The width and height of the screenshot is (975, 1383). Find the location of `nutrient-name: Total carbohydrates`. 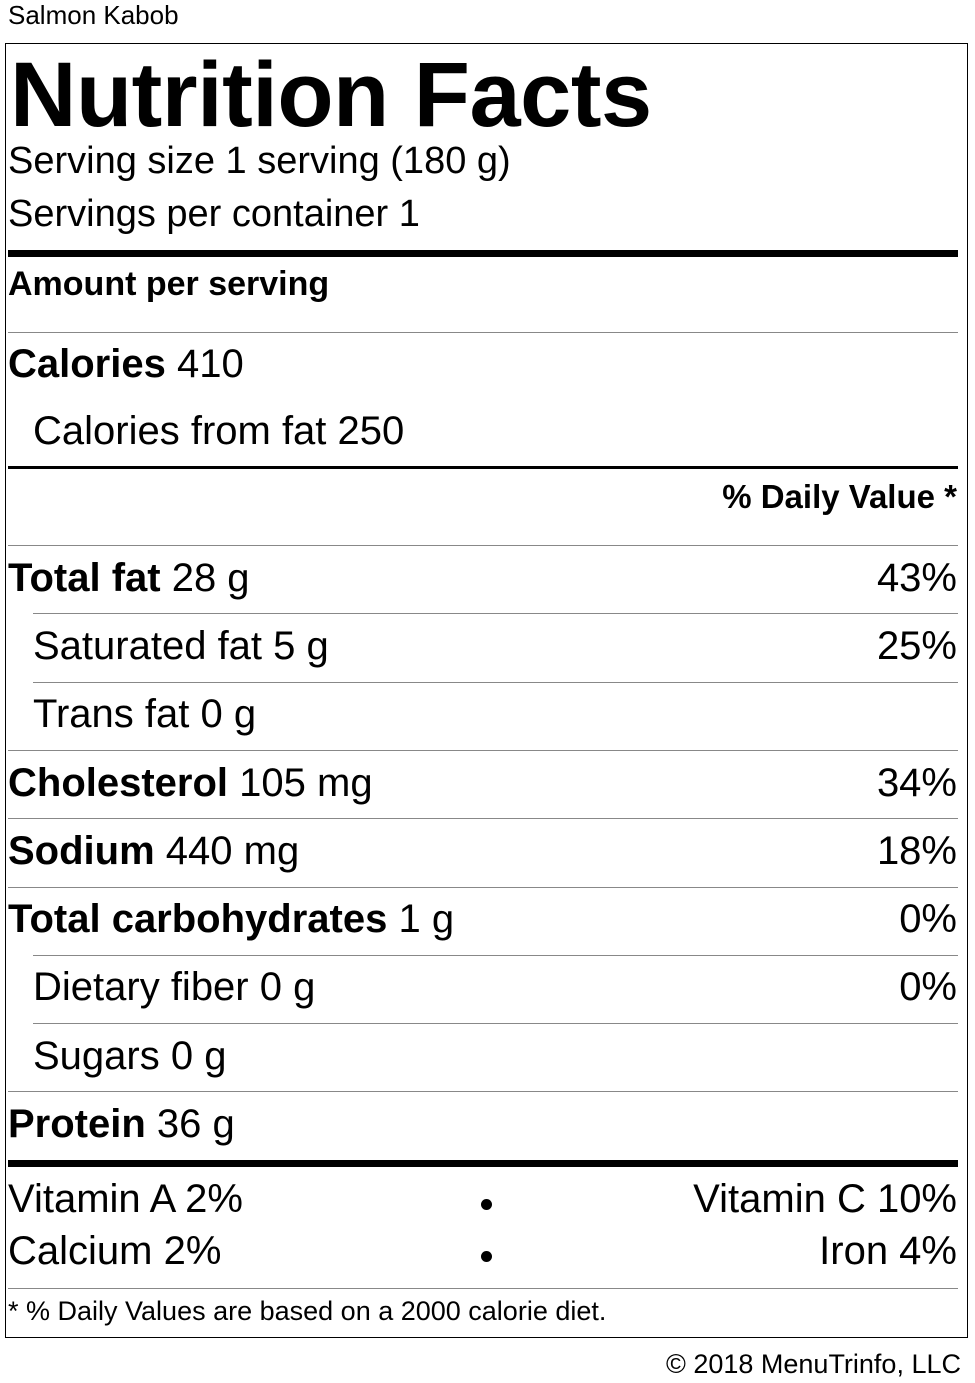

nutrient-name: Total carbohydrates is located at coordinates (198, 919).